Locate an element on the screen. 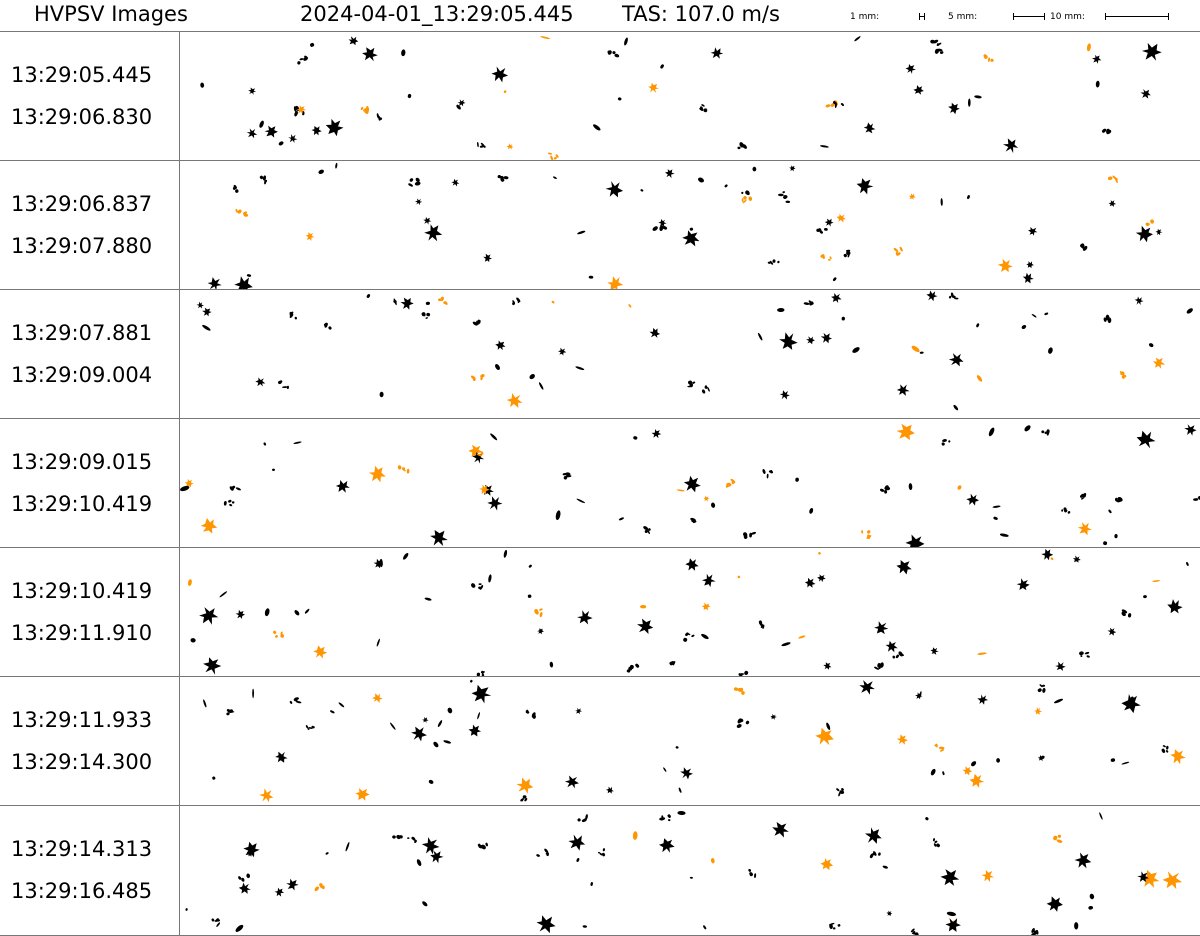 This screenshot has height=936, width=1200. start-time: 13:29:10.419 is located at coordinates (82, 591).